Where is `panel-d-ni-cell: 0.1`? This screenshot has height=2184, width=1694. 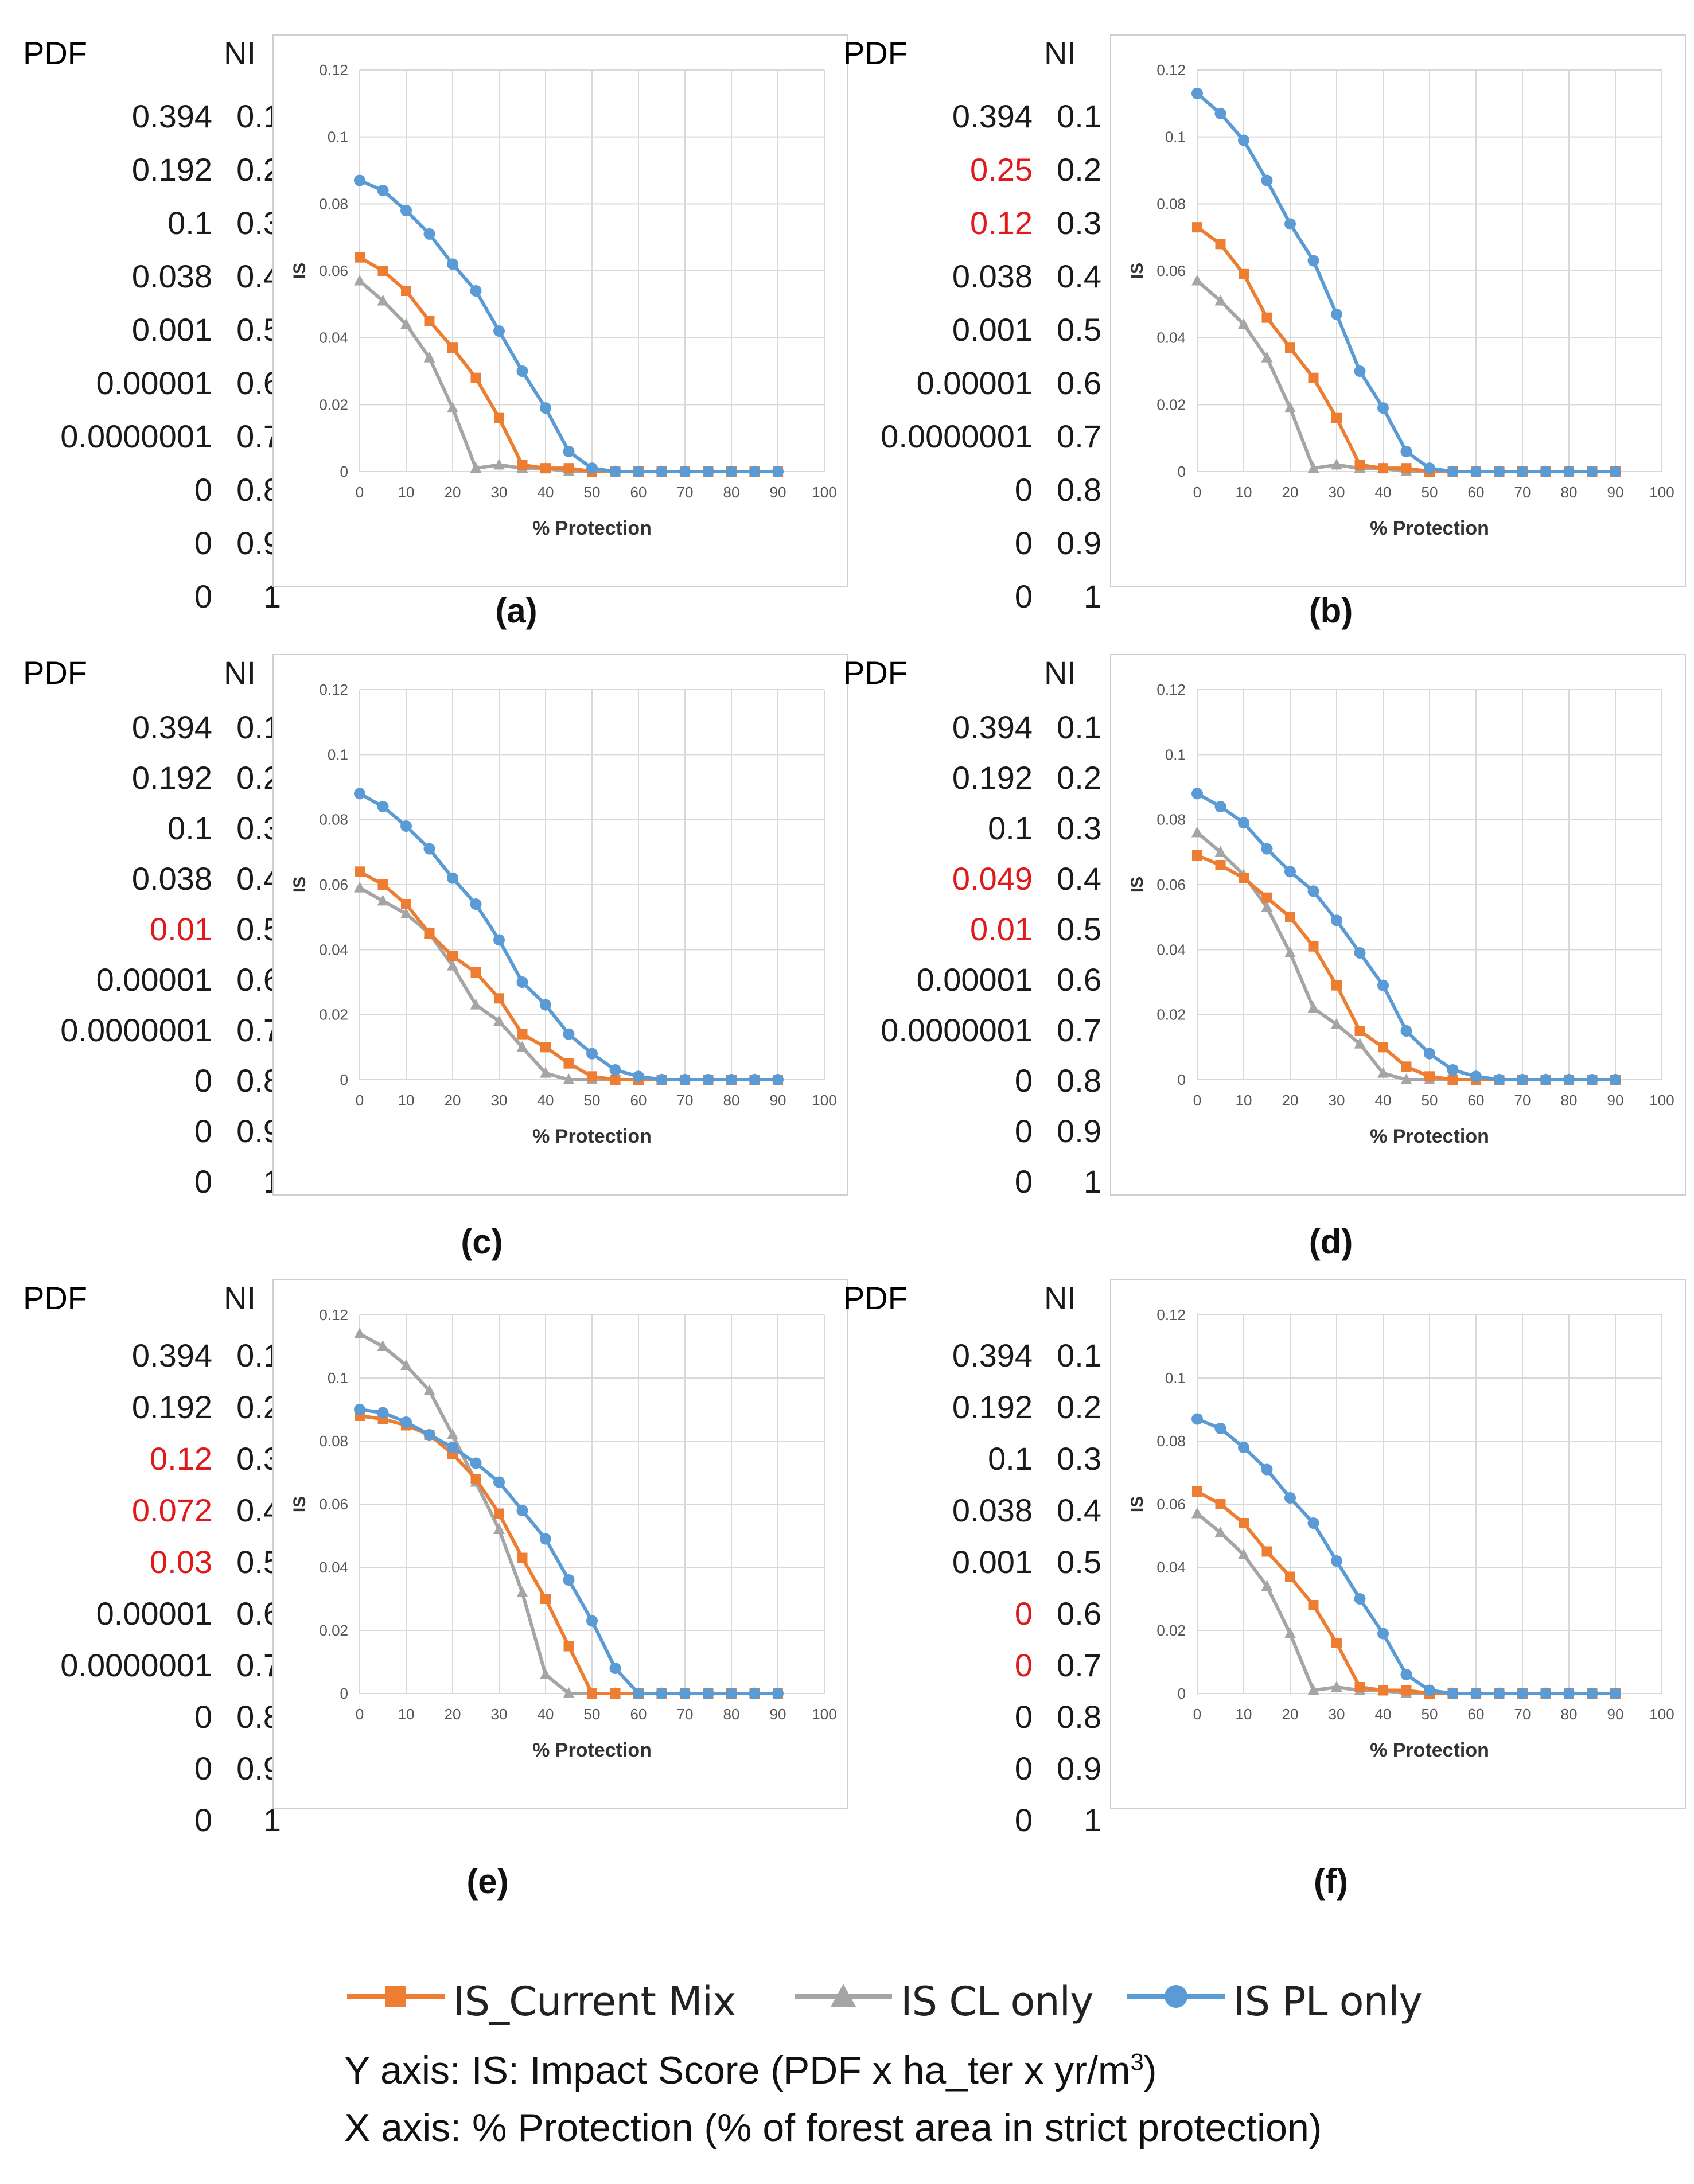 panel-d-ni-cell: 0.1 is located at coordinates (1079, 727).